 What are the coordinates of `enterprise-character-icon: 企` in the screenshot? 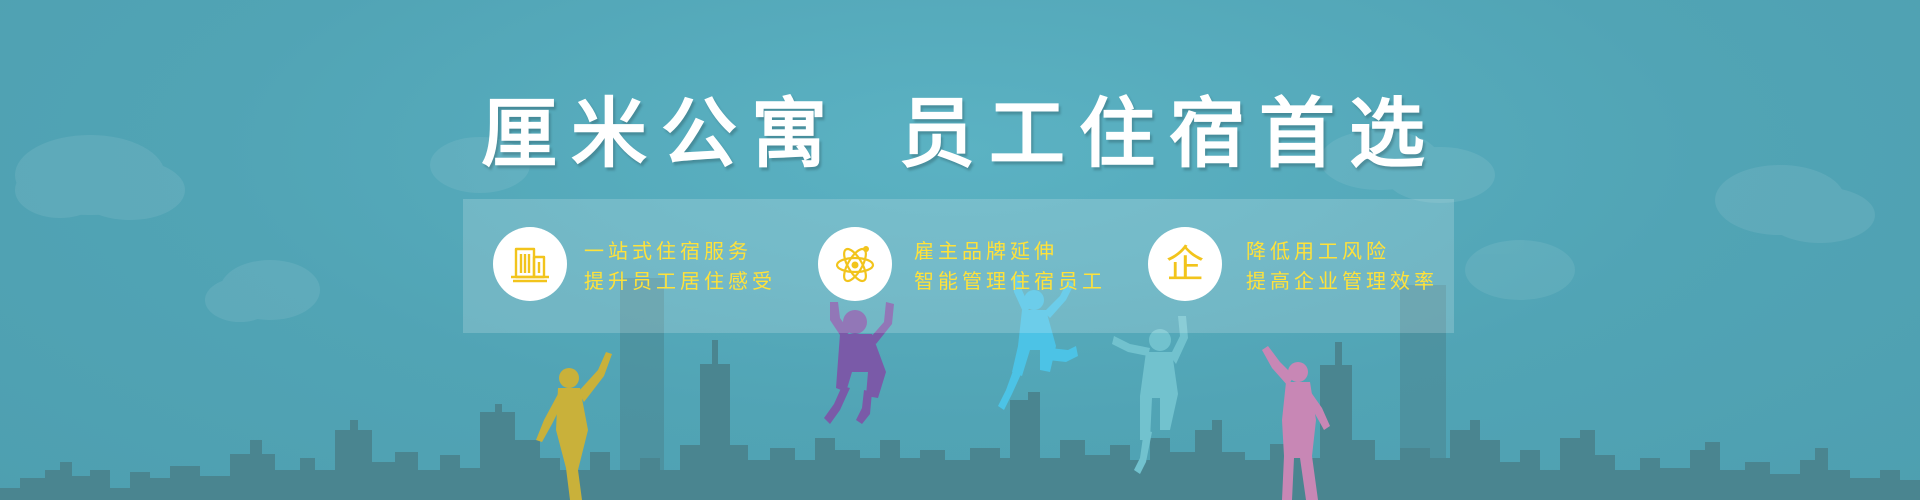 It's located at (1184, 264).